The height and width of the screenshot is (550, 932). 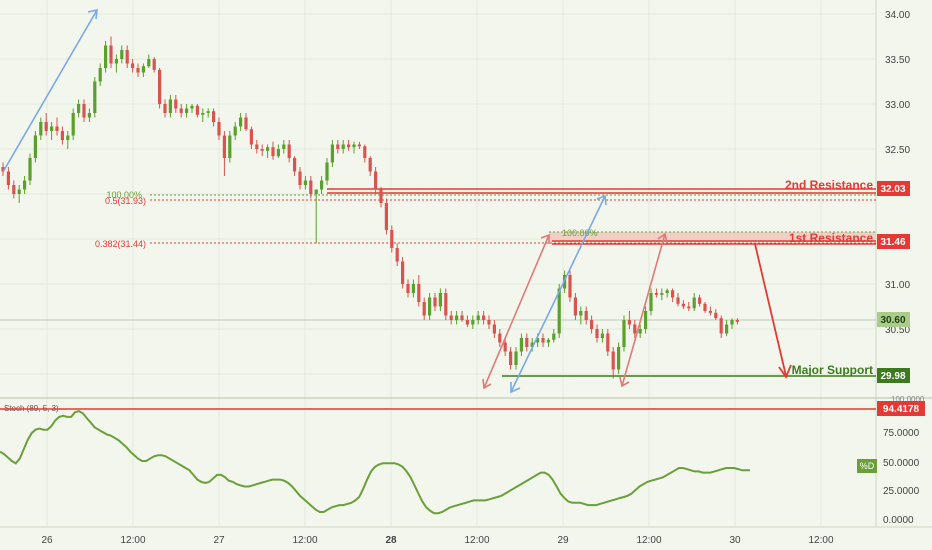 I want to click on stoch-tick: 75.0000, so click(x=901, y=433).